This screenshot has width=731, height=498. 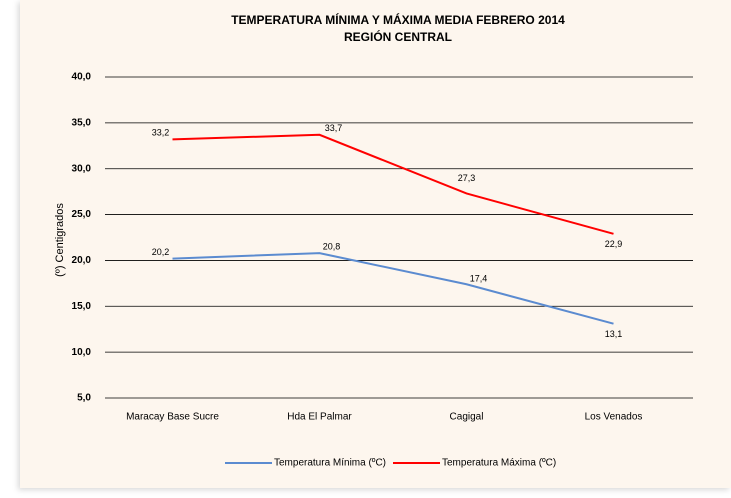 I want to click on data-label: 33,2, so click(x=161, y=133).